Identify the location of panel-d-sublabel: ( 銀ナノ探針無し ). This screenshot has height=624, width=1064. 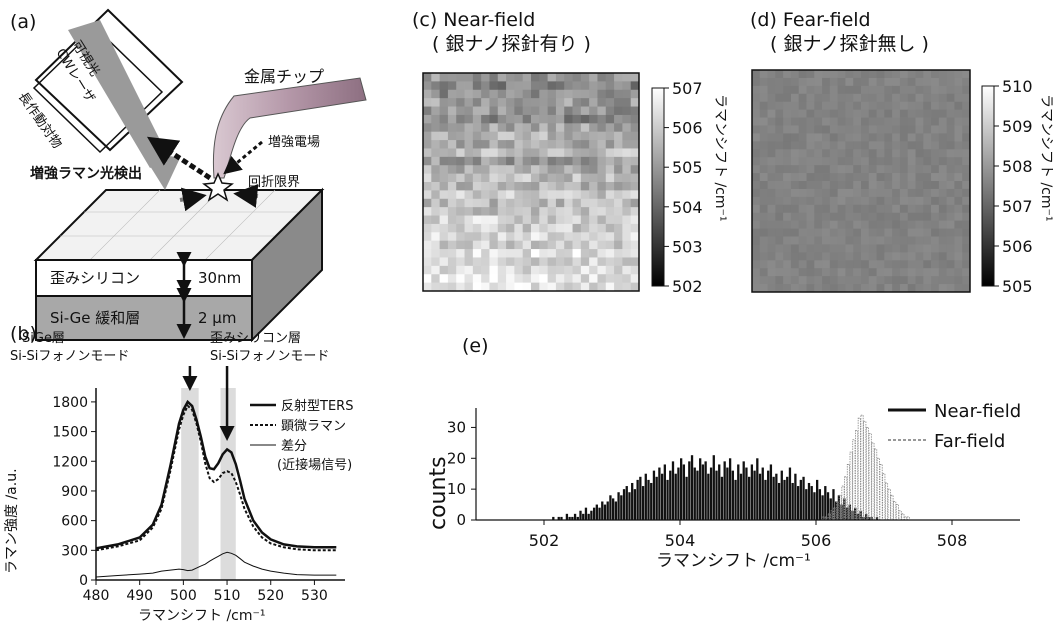
(849, 44).